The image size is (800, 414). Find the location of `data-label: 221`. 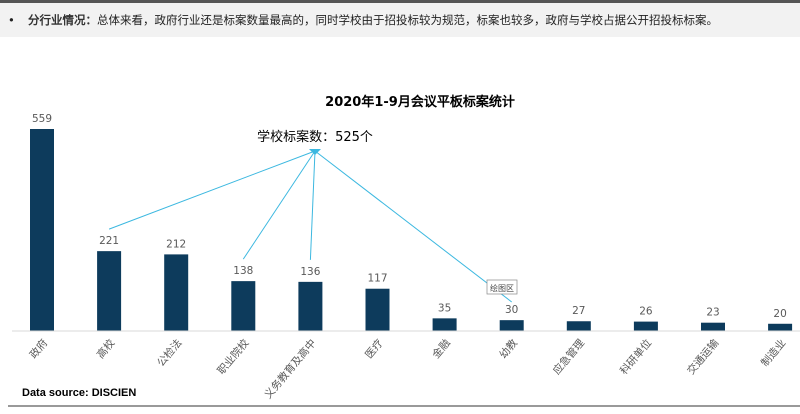

data-label: 221 is located at coordinates (109, 241).